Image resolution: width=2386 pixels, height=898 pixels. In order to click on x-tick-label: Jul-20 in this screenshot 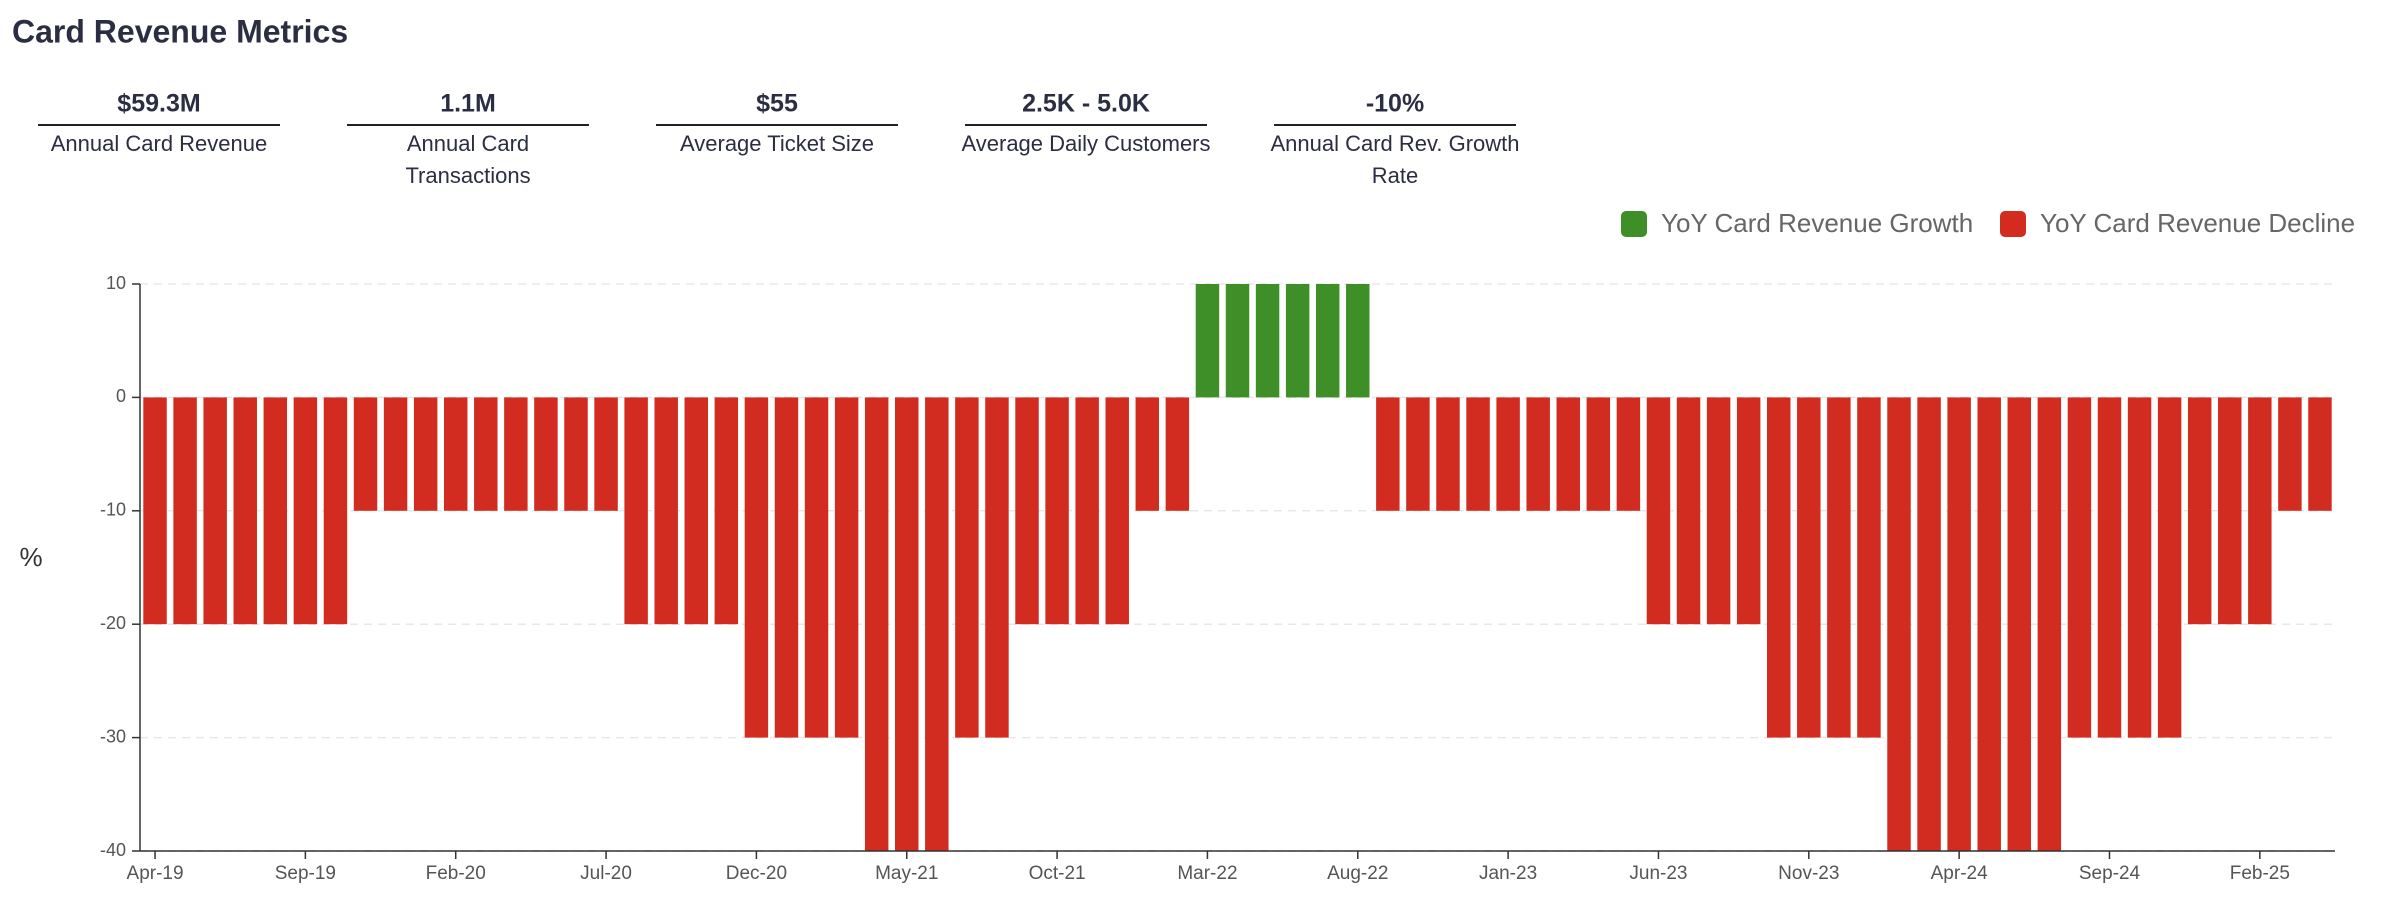, I will do `click(606, 873)`.